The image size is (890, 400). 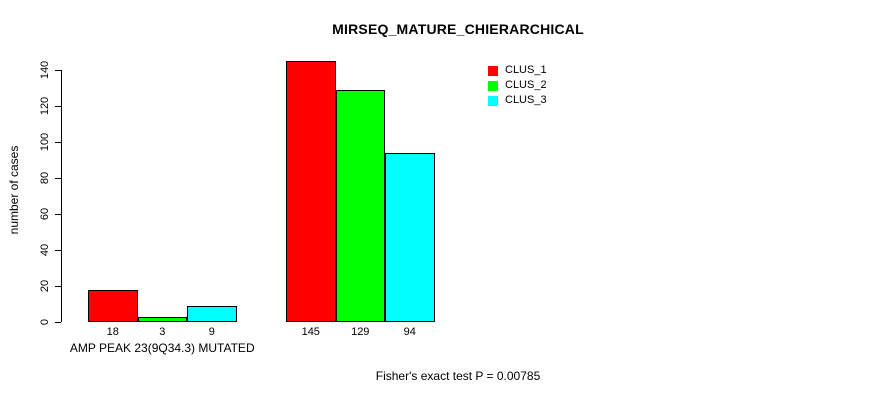 What do you see at coordinates (162, 332) in the screenshot?
I see `bar-value-label: 3` at bounding box center [162, 332].